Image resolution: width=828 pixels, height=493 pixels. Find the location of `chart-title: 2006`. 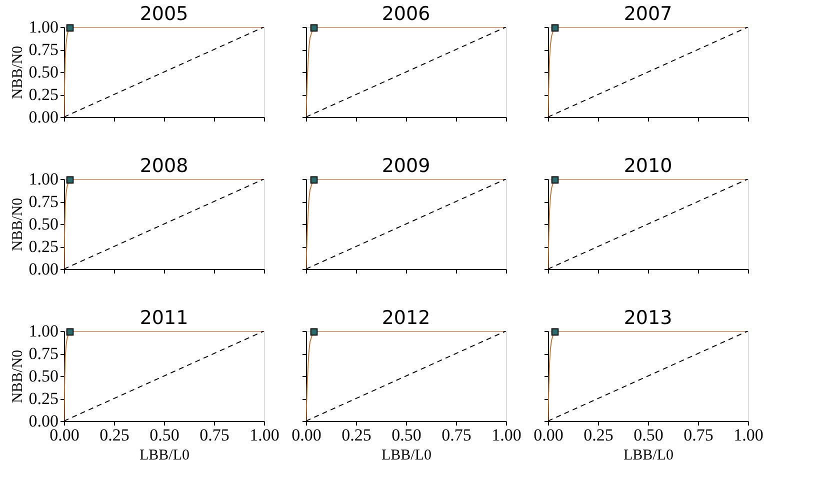

chart-title: 2006 is located at coordinates (406, 14).